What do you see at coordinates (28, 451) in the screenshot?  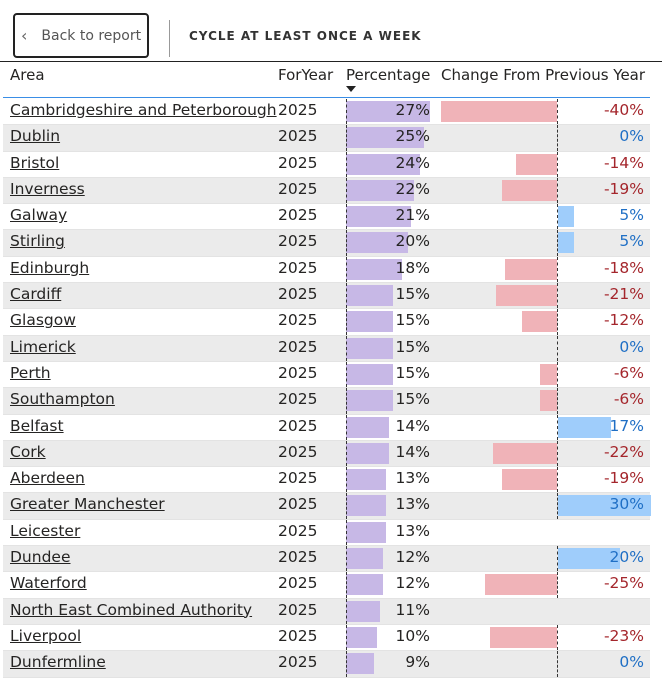 I see `area-link: Cork` at bounding box center [28, 451].